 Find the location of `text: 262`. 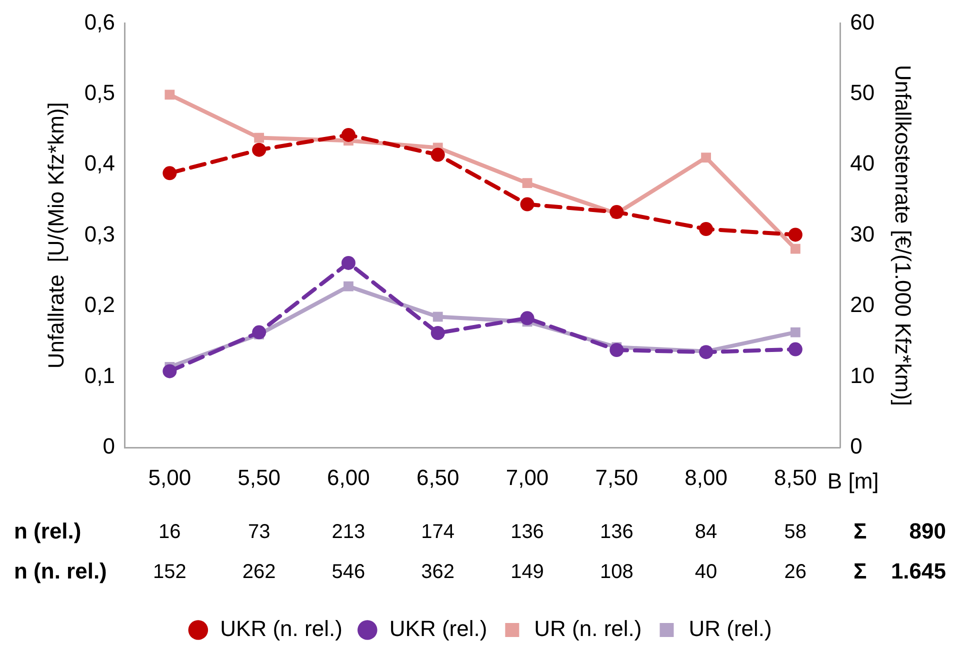

text: 262 is located at coordinates (259, 572).